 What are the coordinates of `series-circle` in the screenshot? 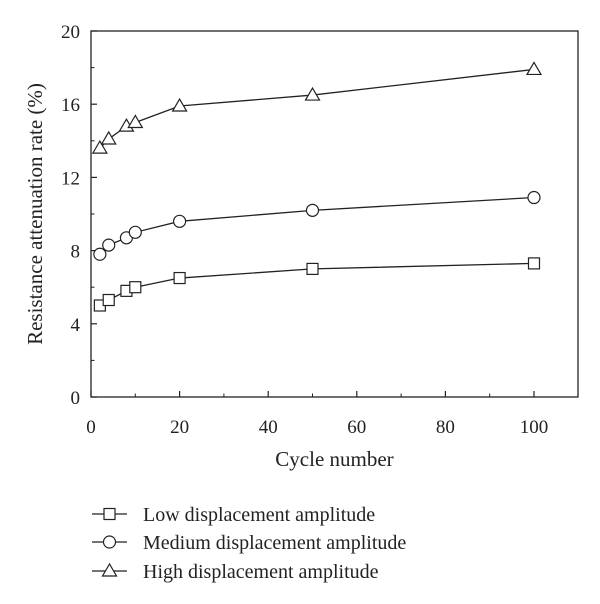 It's located at (317, 225).